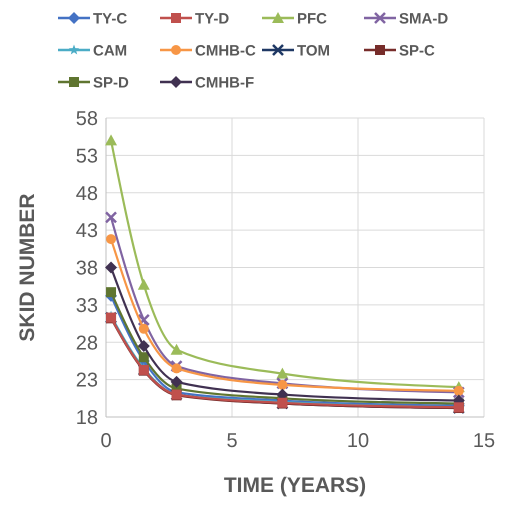  I want to click on legend-label: CMHB-F, so click(224, 83).